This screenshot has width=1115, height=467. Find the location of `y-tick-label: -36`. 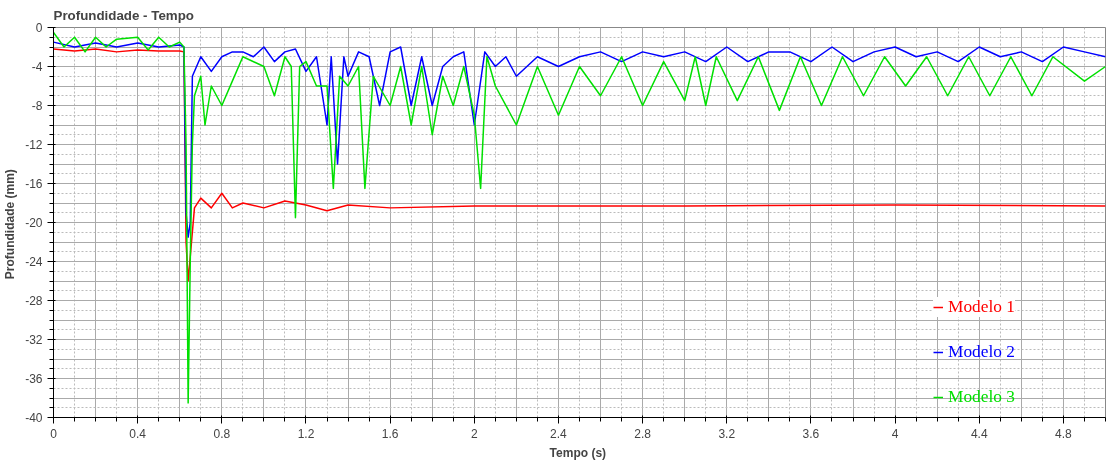

y-tick-label: -36 is located at coordinates (34, 379).